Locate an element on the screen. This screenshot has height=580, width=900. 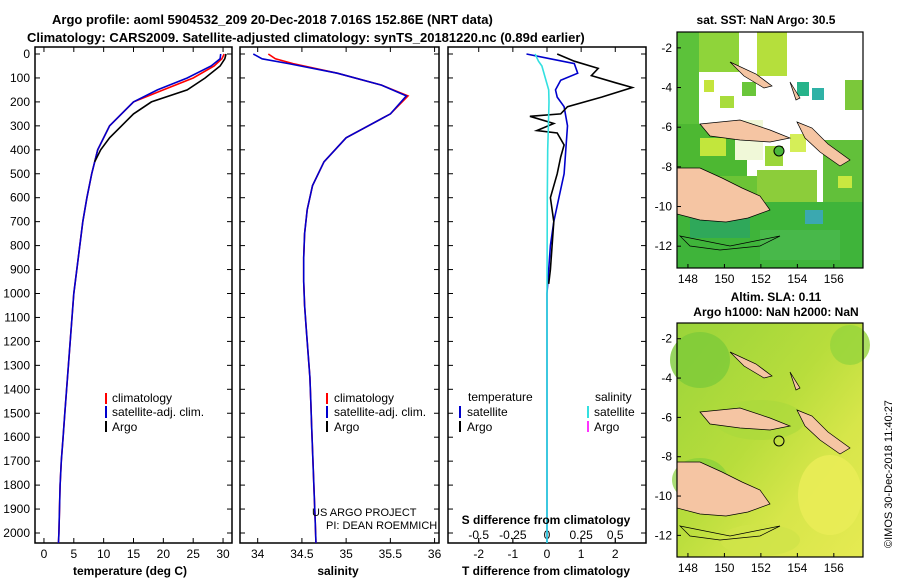
lat-tick-label: -8 is located at coordinates (666, 457).